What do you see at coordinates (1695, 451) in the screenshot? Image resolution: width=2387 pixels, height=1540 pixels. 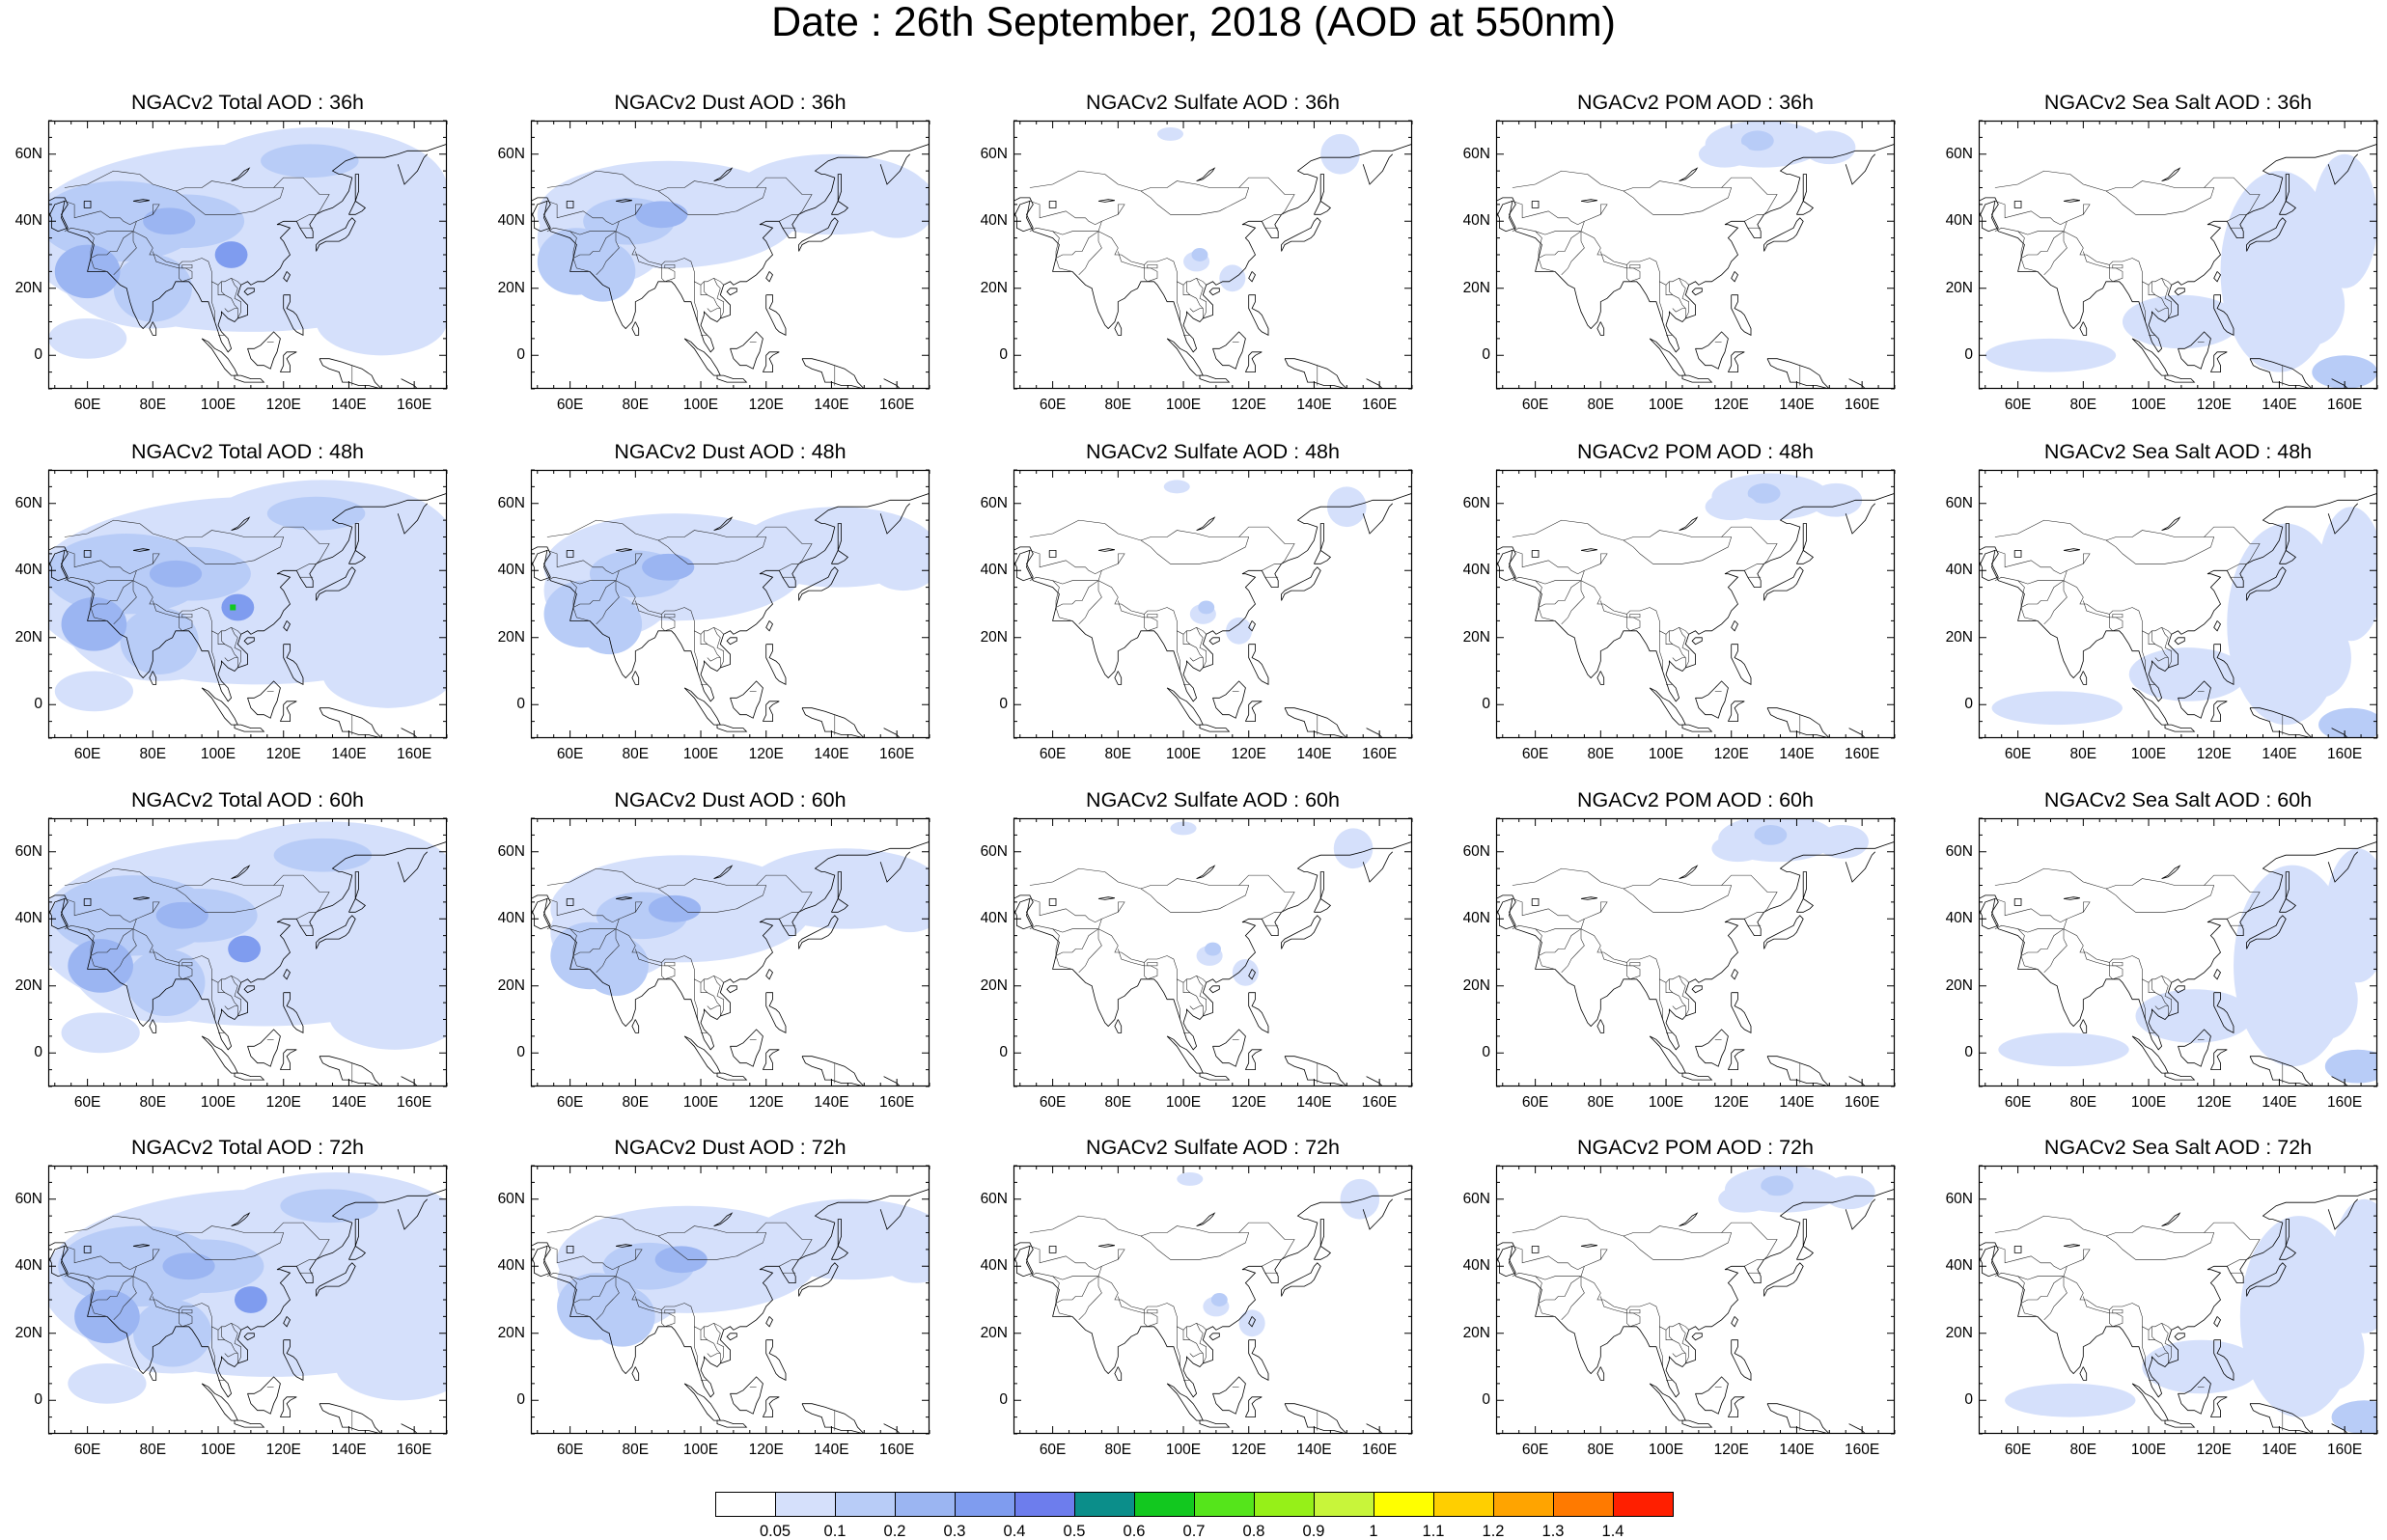 I see `panel-title: NGACv2 POM AOD : 48h` at bounding box center [1695, 451].